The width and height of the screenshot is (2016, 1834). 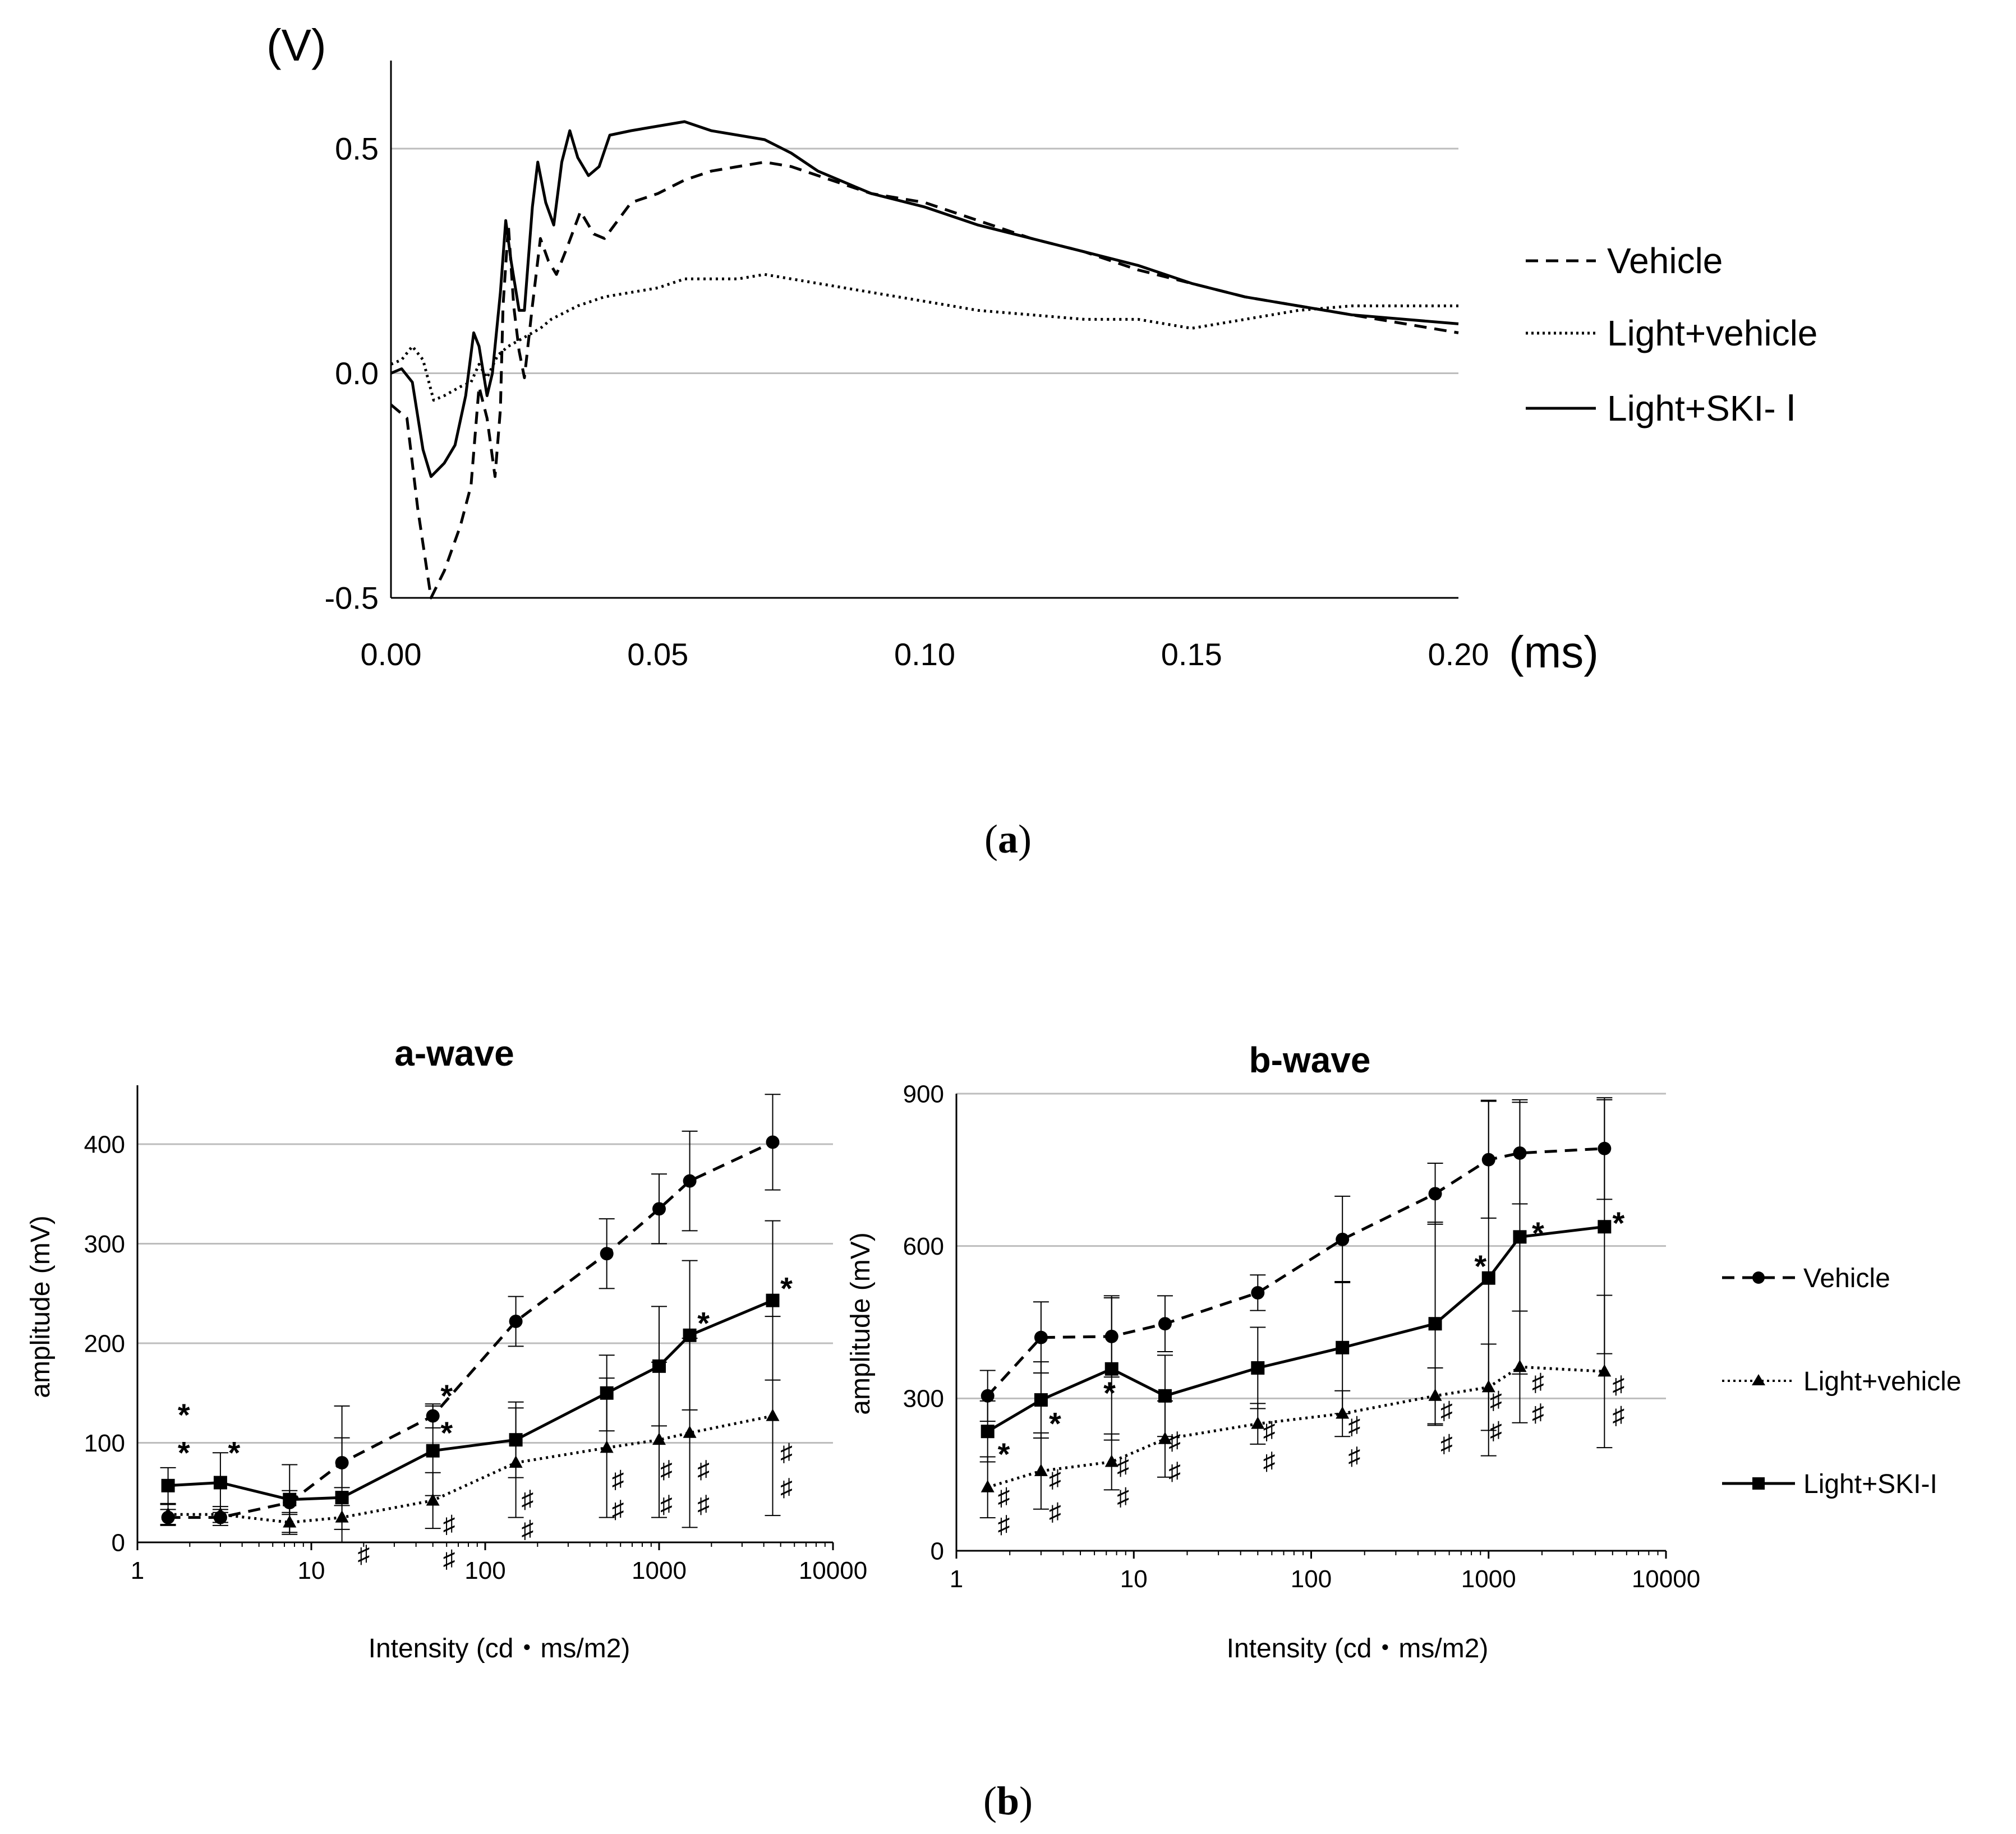 What do you see at coordinates (923, 1246) in the screenshot?
I see `b-wave-y-tick-label: 600` at bounding box center [923, 1246].